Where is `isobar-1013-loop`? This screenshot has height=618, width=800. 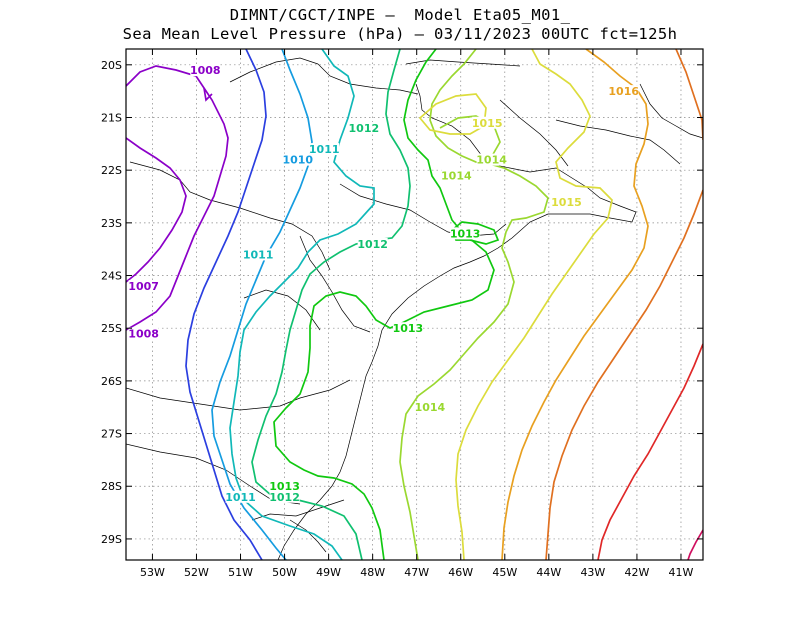
isobar-1013-loop is located at coordinates (475, 233).